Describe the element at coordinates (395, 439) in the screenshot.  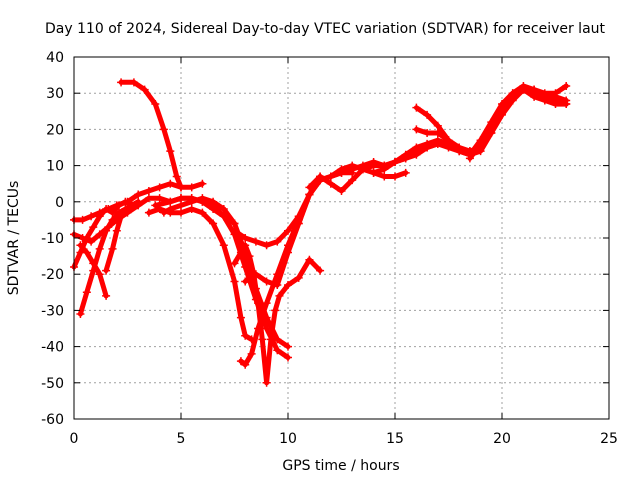
I see `x-tick-label: 15` at that location.